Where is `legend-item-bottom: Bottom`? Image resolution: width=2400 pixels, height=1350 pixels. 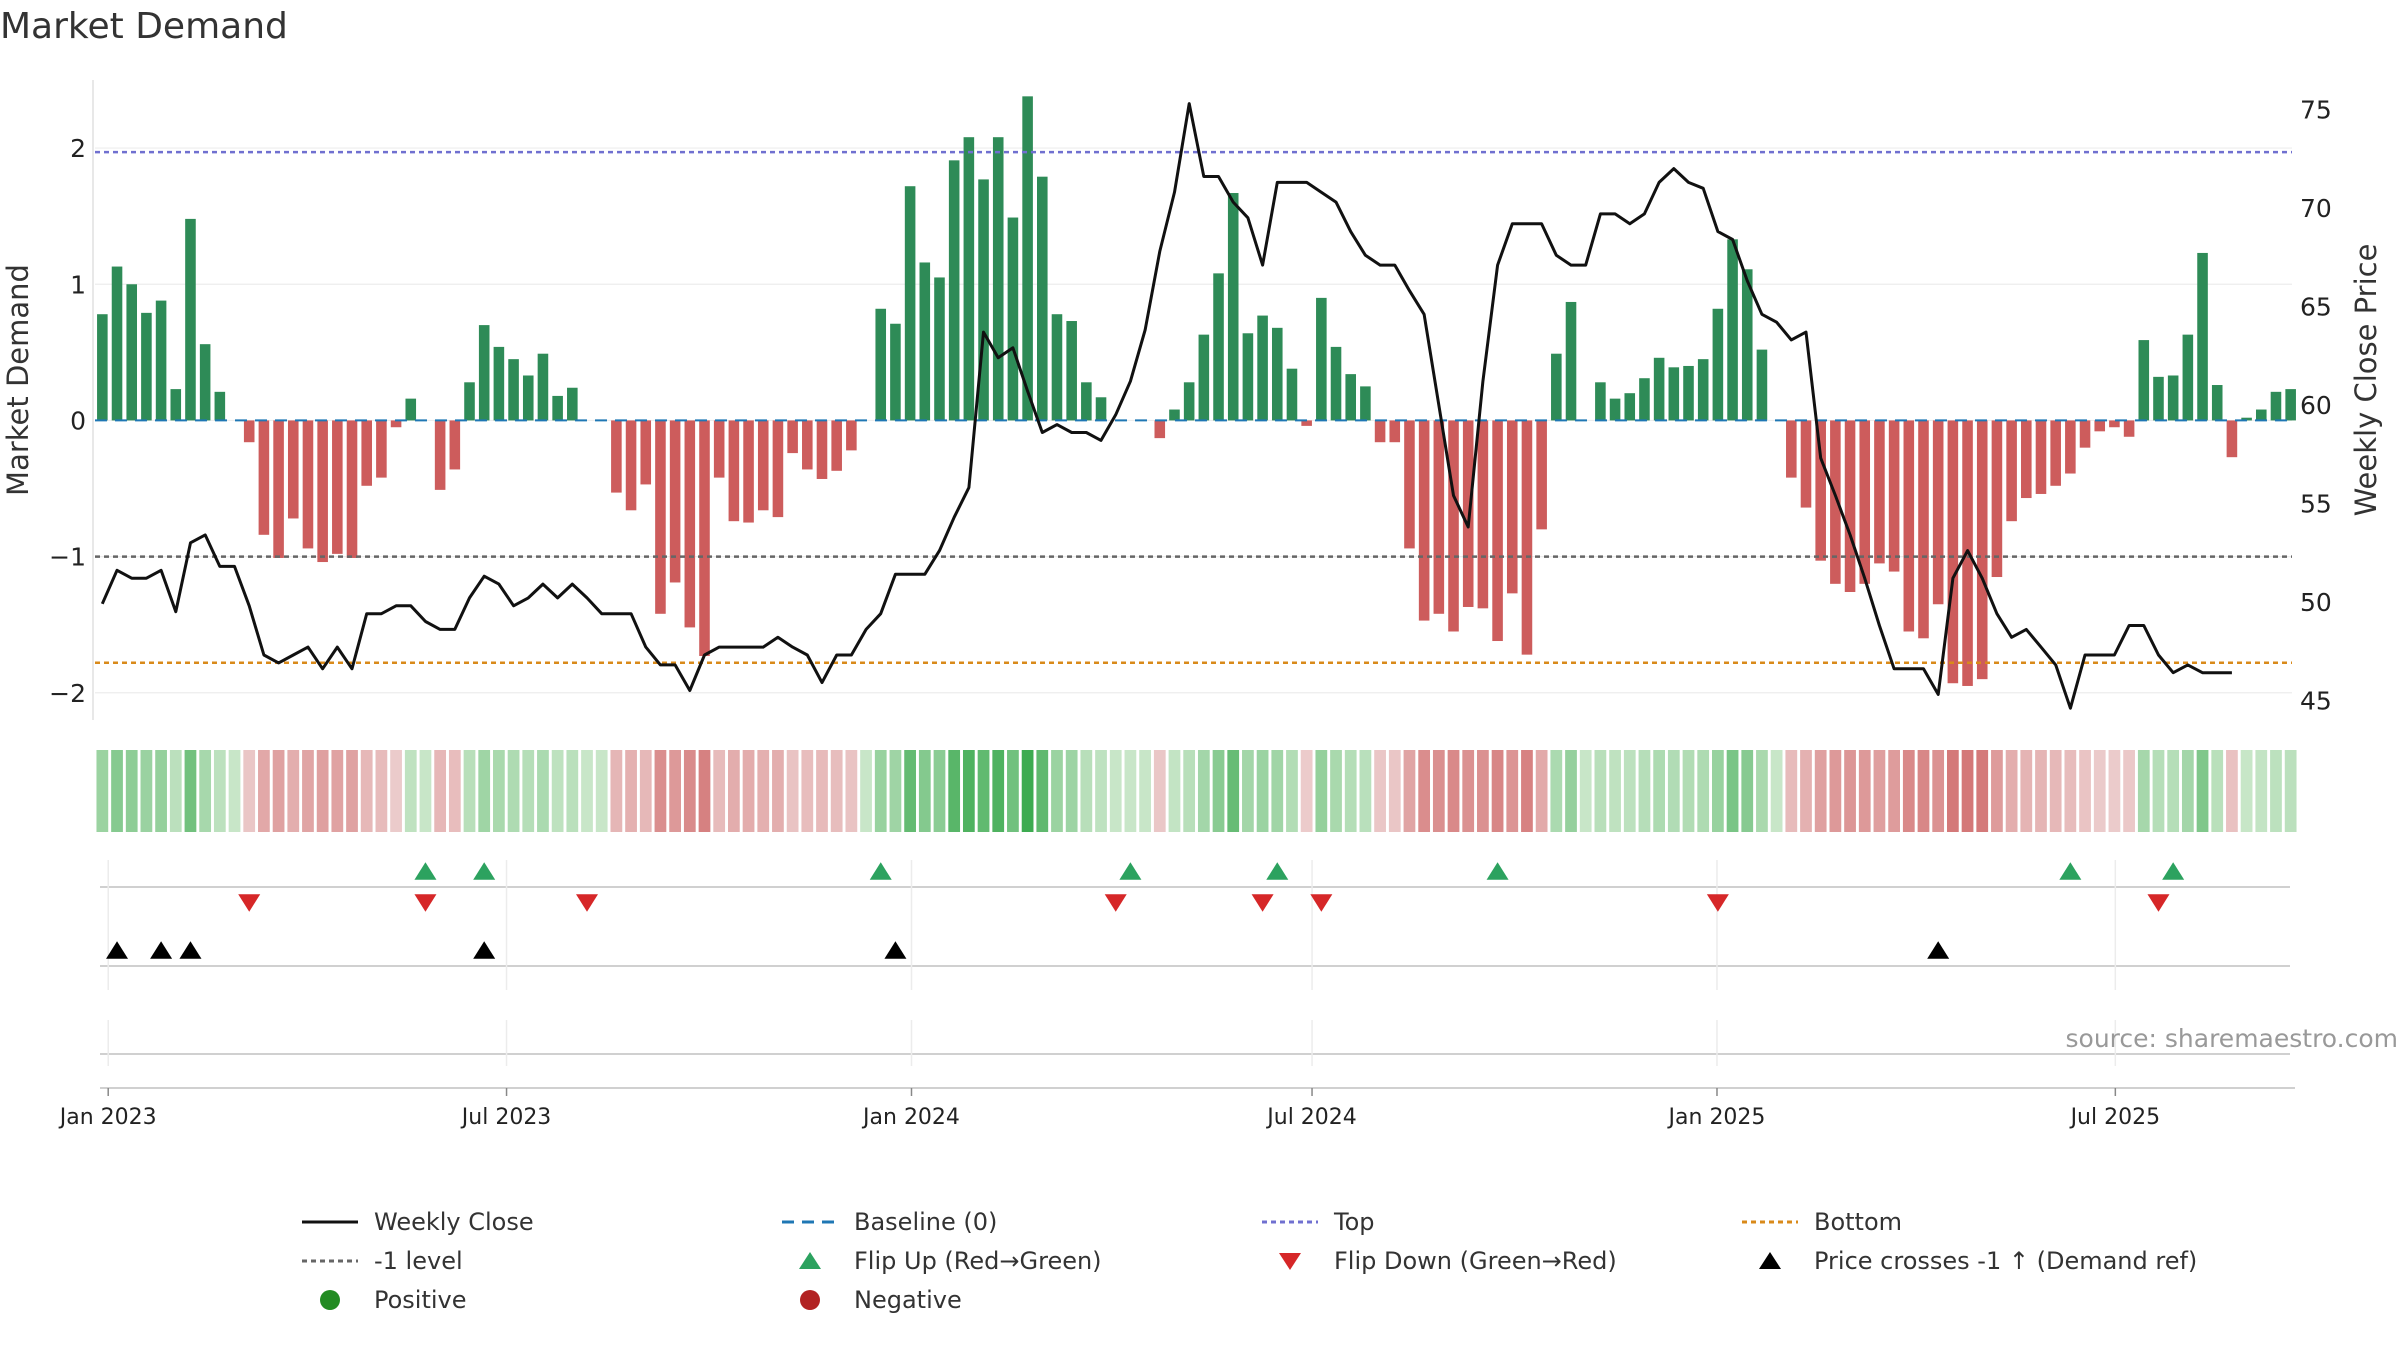 legend-item-bottom: Bottom is located at coordinates (1821, 1222).